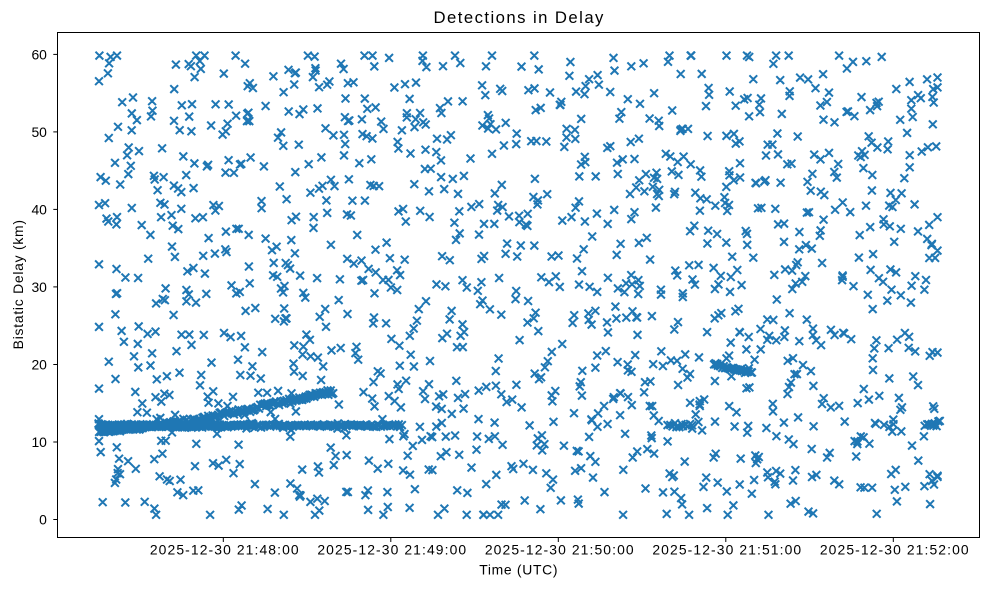 This screenshot has width=988, height=590. I want to click on svg-text: 40, so click(39, 210).